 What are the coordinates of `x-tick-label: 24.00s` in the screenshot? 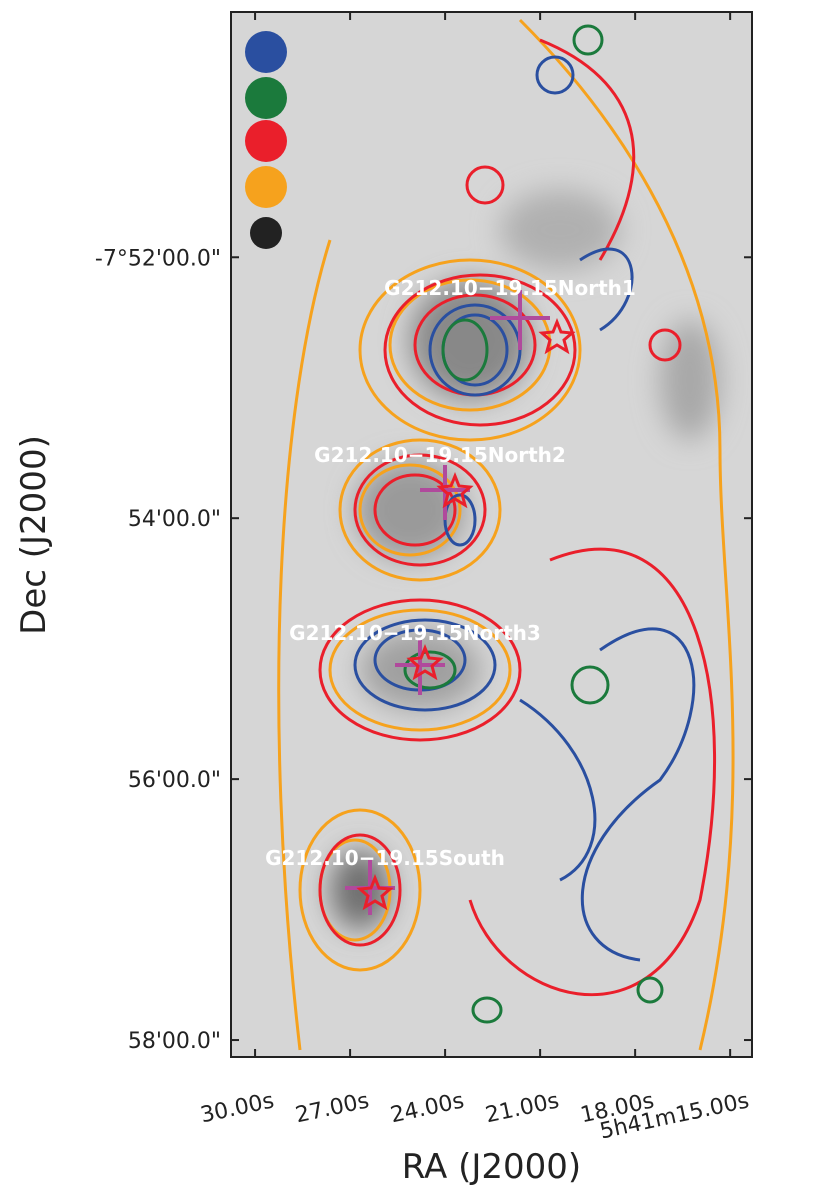 It's located at (427, 1108).